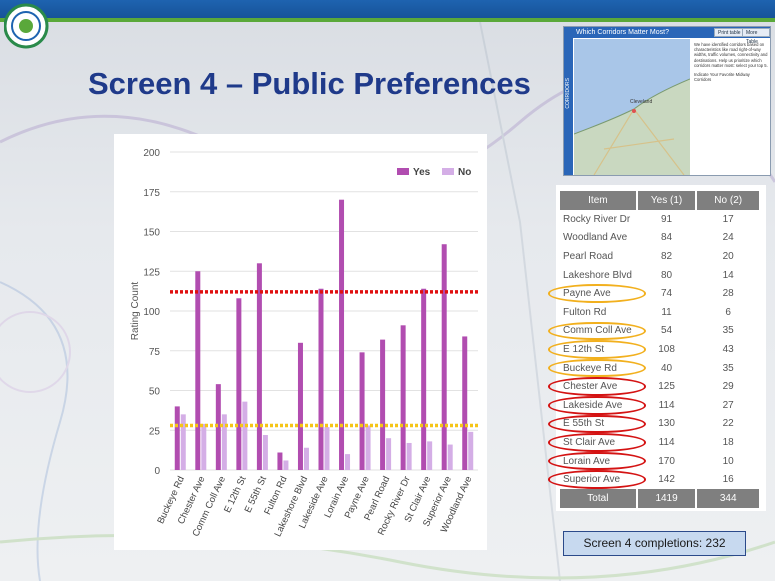 The width and height of the screenshot is (775, 581). I want to click on table-cell-no: 24, so click(728, 238).